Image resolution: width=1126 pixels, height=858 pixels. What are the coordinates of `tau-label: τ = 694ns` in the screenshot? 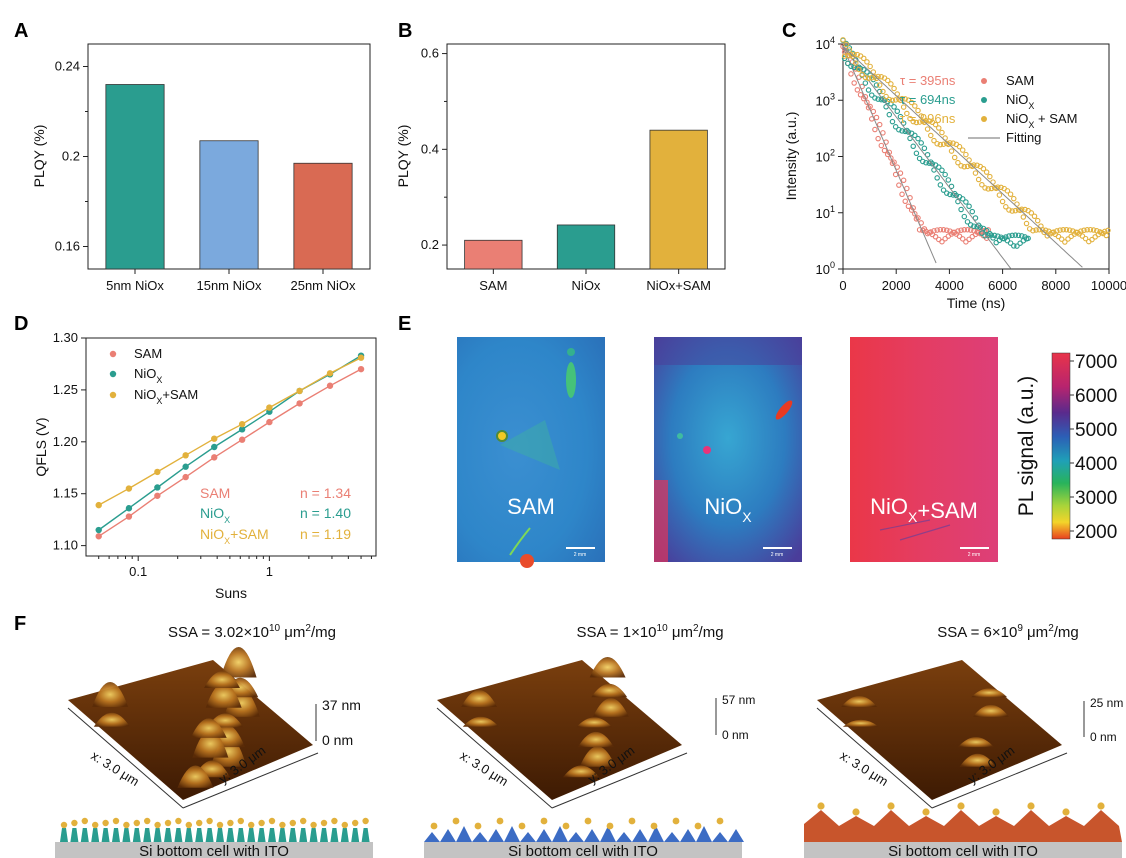 It's located at (928, 99).